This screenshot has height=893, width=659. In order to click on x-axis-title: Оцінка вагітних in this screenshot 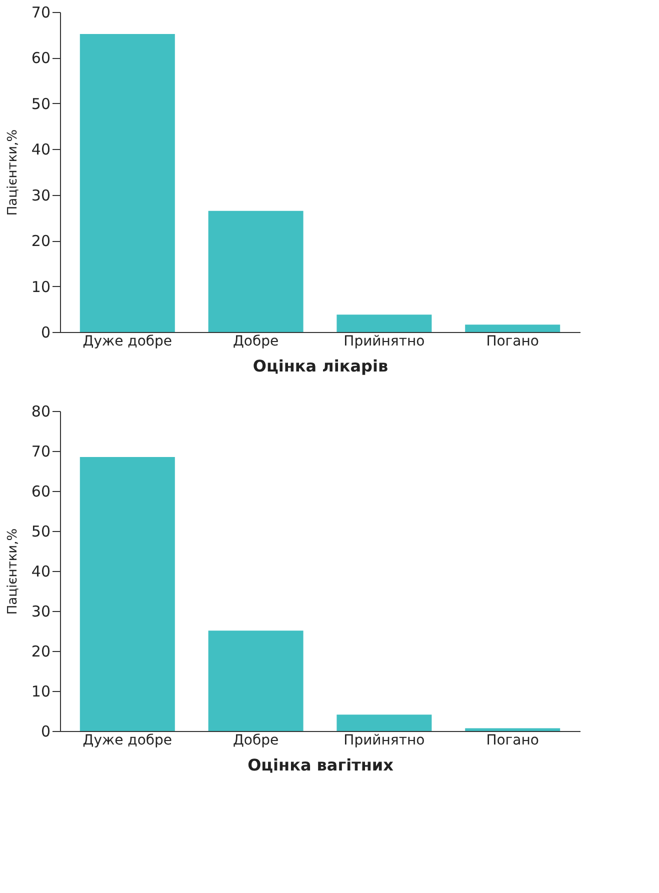, I will do `click(321, 765)`.